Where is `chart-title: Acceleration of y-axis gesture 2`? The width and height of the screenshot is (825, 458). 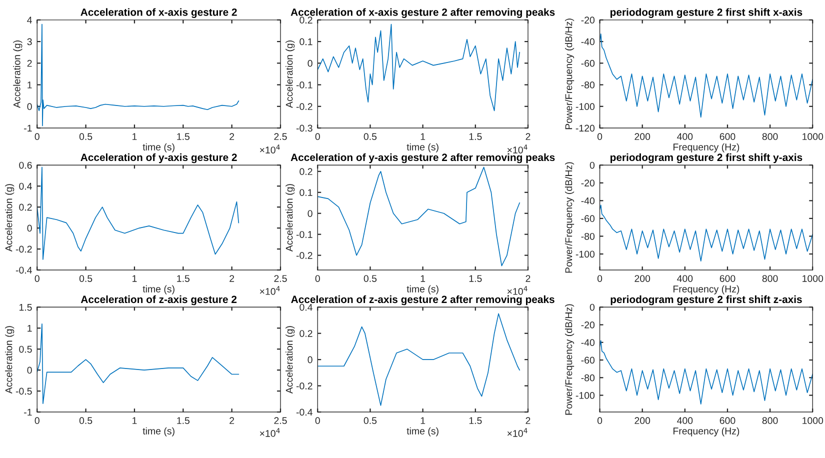 chart-title: Acceleration of y-axis gesture 2 is located at coordinates (158, 158).